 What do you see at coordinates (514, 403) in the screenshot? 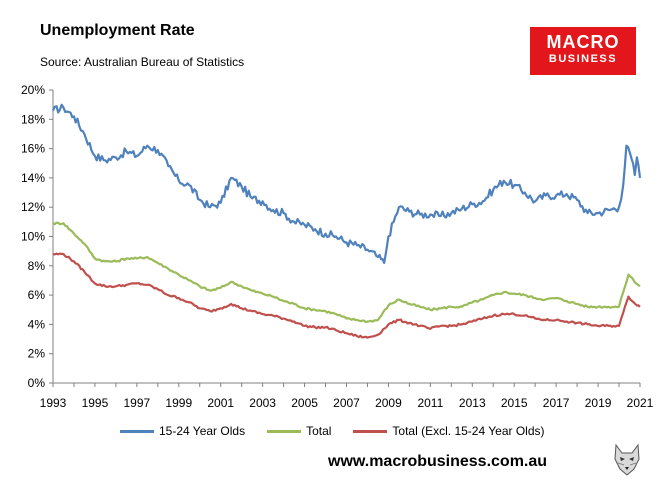
I see `x-tick-label: 2015` at bounding box center [514, 403].